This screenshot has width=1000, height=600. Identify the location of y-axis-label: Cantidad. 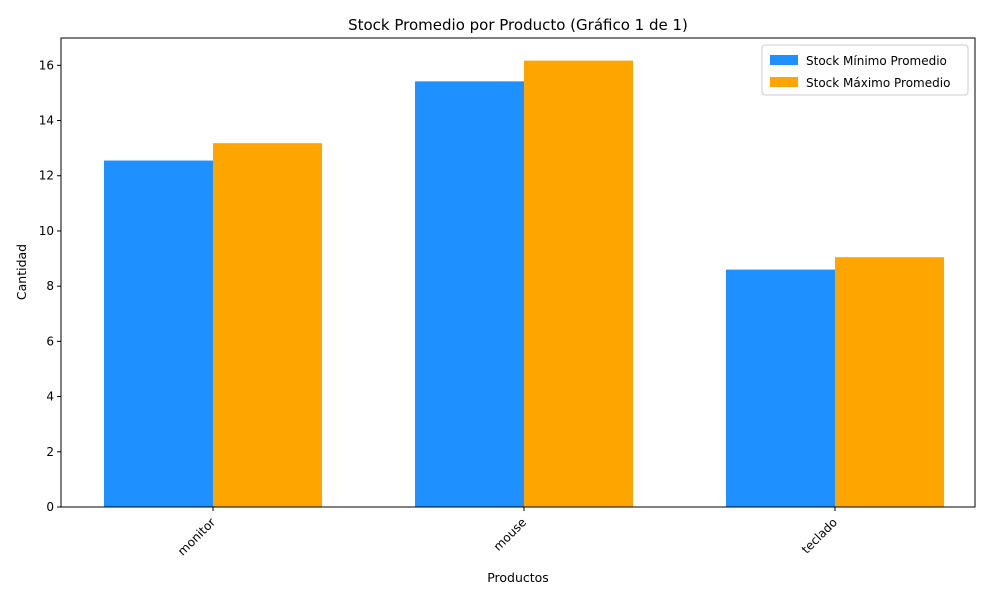
(21, 272).